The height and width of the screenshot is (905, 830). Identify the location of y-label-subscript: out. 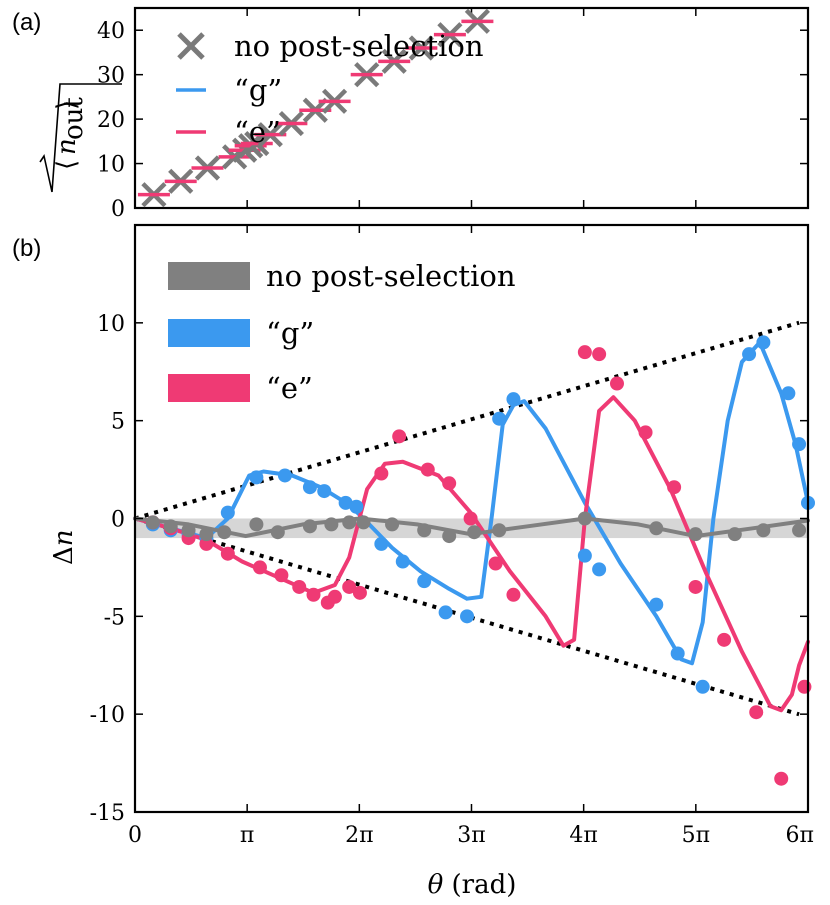
(74, 118).